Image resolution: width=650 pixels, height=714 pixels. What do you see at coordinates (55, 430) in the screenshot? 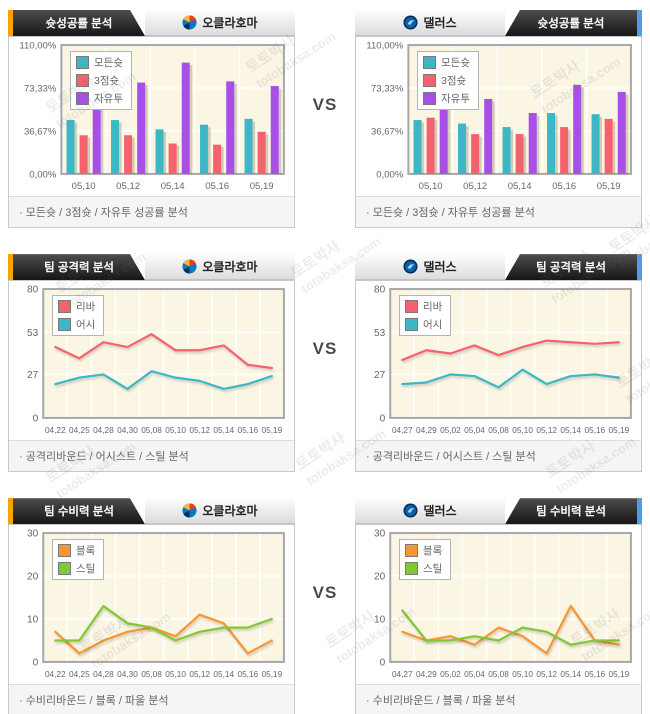
I see `svg-text: 04,22` at bounding box center [55, 430].